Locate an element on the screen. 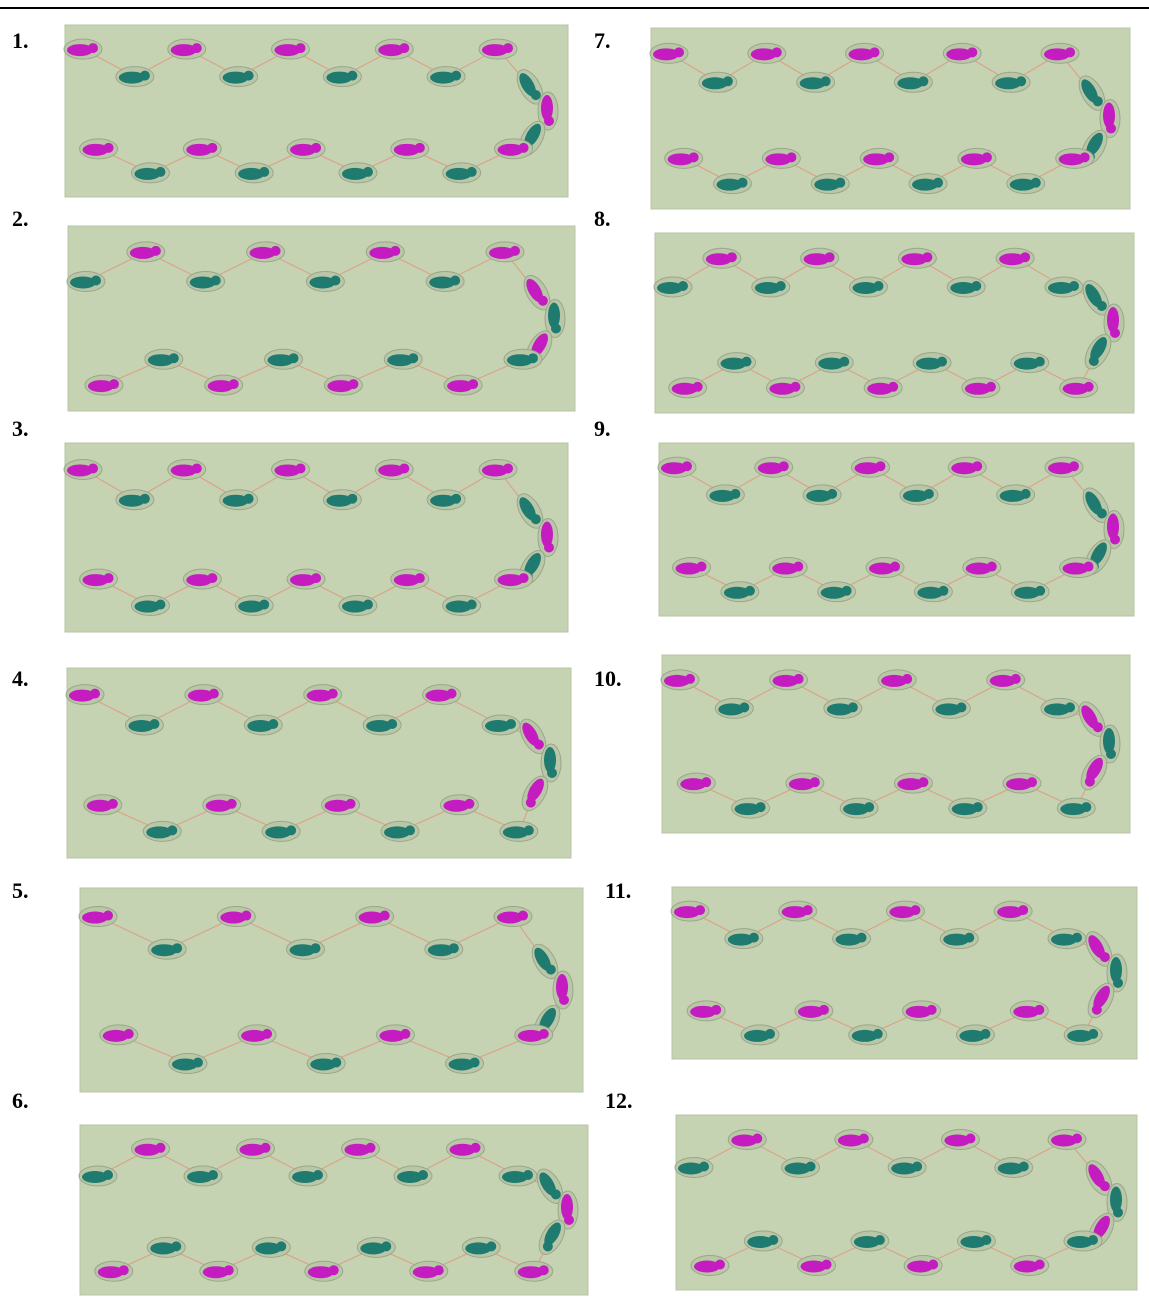 The image size is (1149, 1297). panel-label: 11. is located at coordinates (618, 890).